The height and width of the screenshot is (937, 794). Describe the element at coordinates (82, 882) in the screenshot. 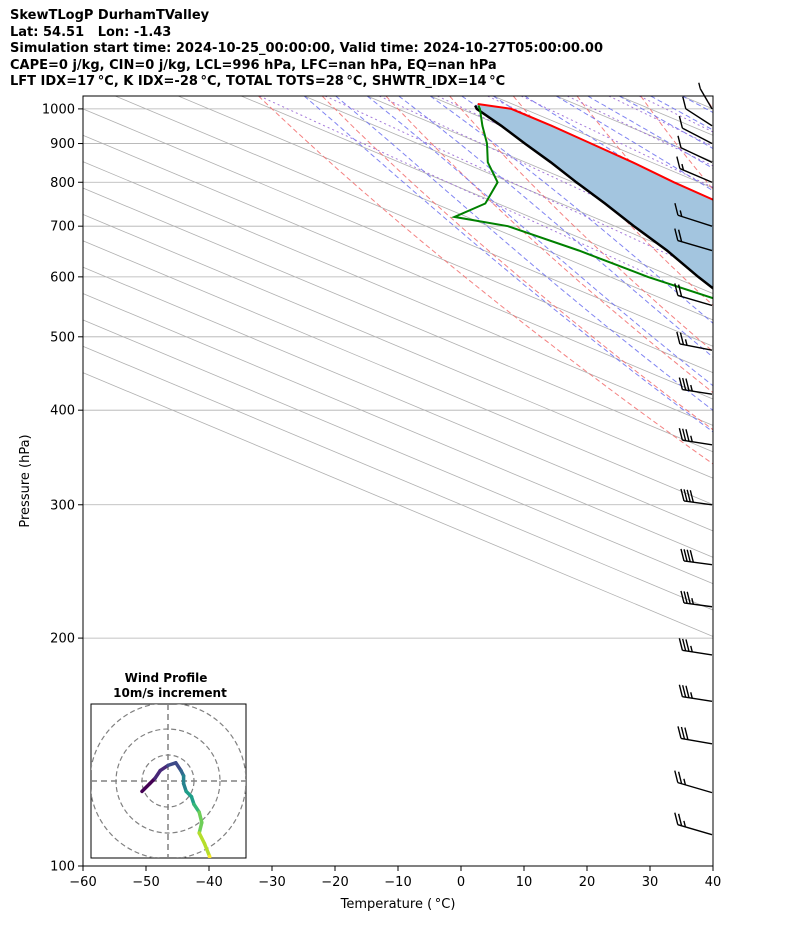

I see `x-tick-label: −60` at that location.